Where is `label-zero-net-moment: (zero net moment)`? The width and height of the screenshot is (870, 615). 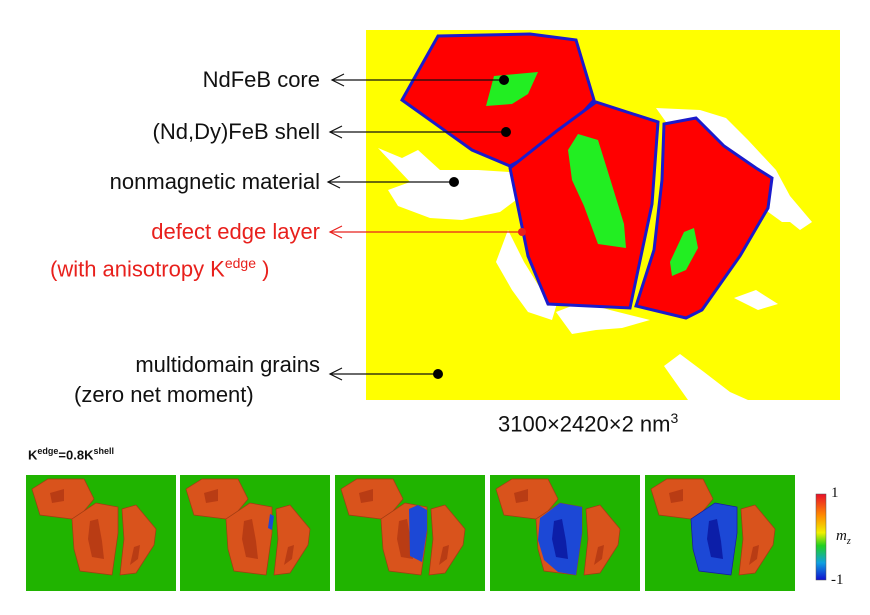 label-zero-net-moment: (zero net moment) is located at coordinates (164, 394).